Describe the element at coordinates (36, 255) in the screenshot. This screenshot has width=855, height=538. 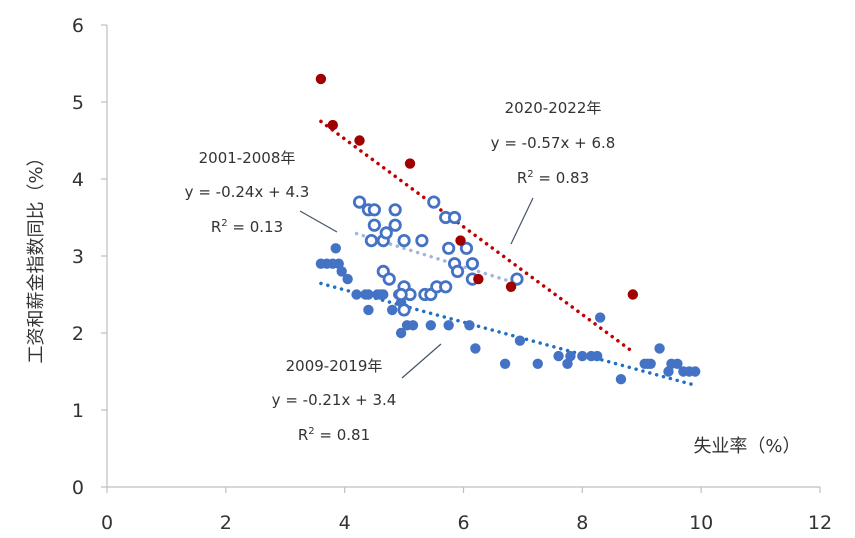
I see `y-axis-title: 工资和薪金指数同比（%）` at that location.